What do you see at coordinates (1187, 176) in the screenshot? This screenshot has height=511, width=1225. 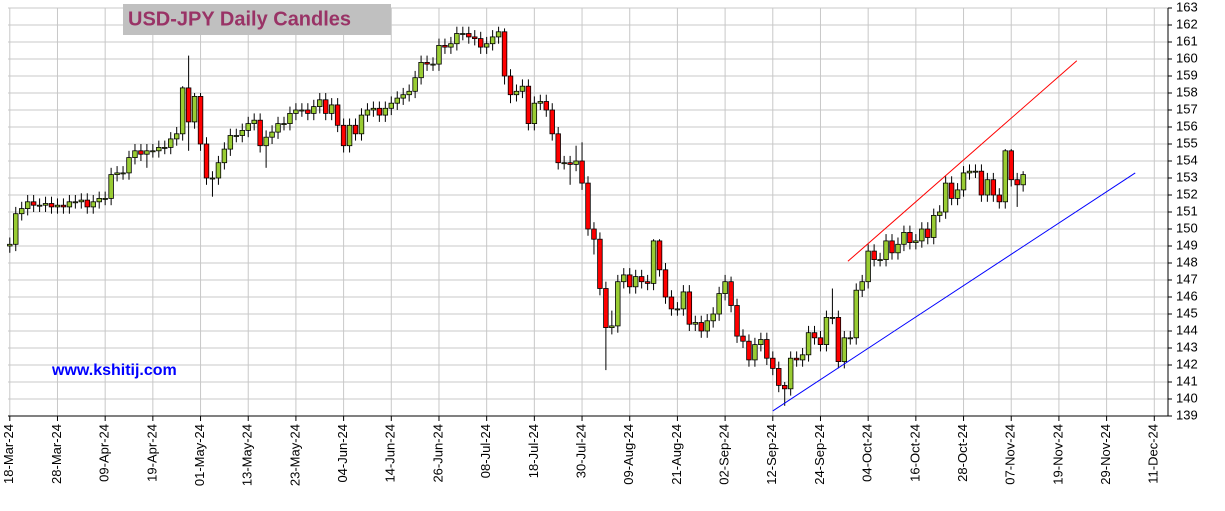 I see `y-tick-label: 153` at bounding box center [1187, 176].